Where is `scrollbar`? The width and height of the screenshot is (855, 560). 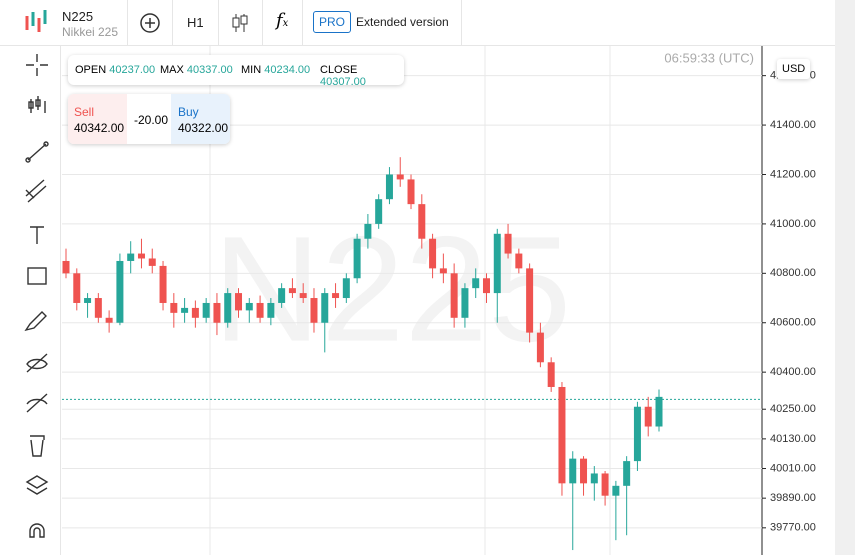
scrollbar is located at coordinates (845, 277).